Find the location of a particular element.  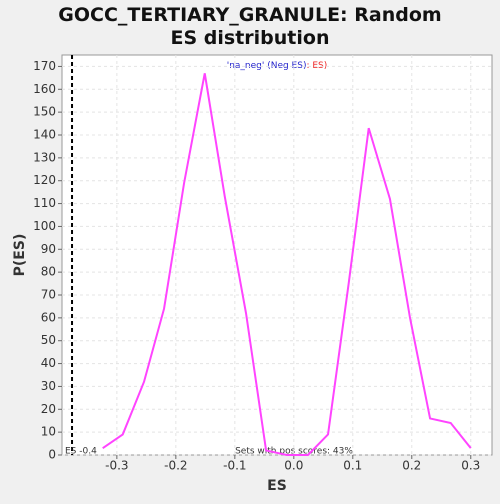

y-tick-label: 110 is located at coordinates (44, 203).